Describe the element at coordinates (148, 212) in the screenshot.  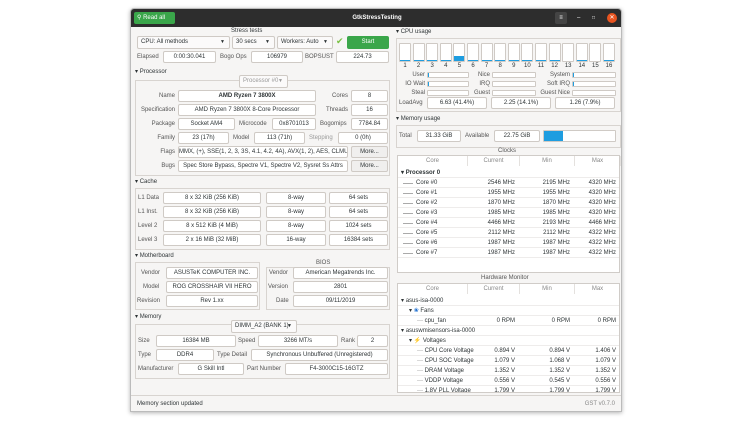
I see `cache-level-label: L1 Inst.` at that location.